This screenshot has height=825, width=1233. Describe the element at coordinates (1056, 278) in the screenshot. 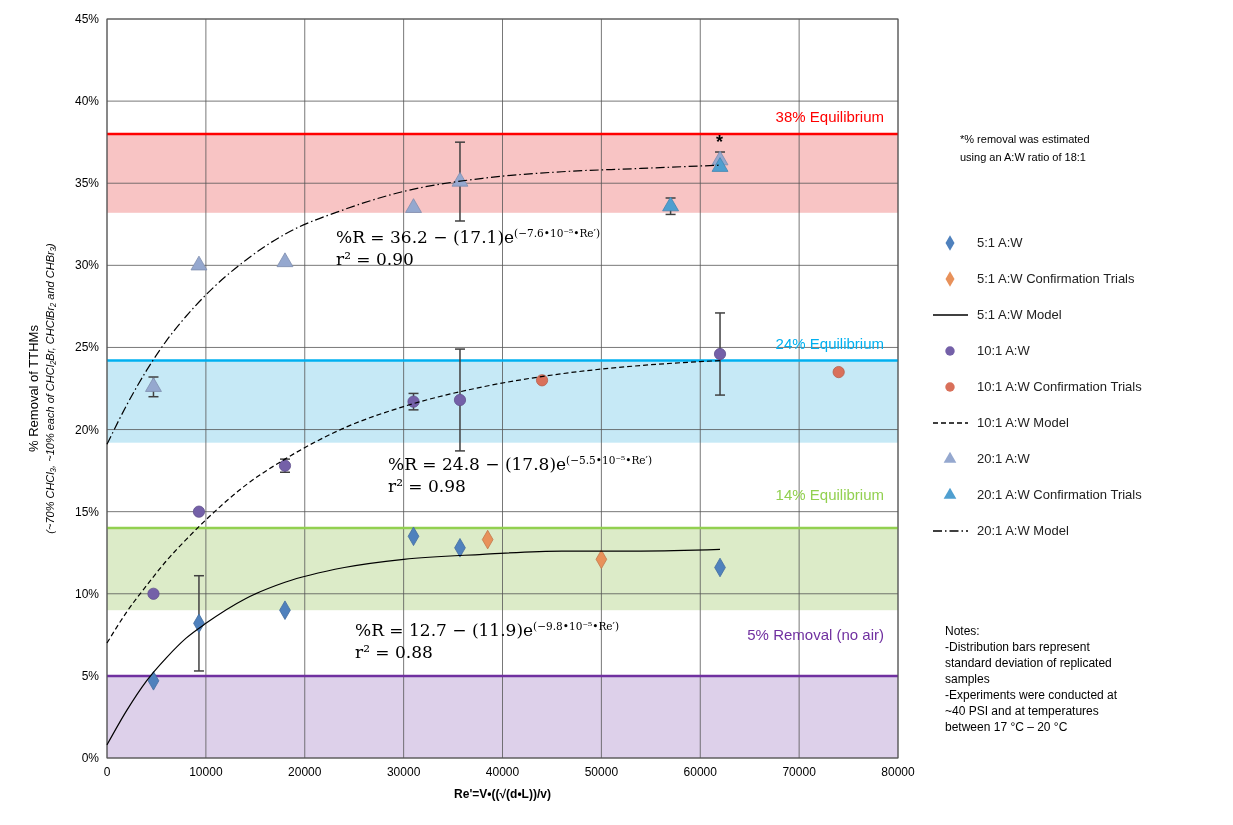

I see `legend-label: 5:1 A:W Confirmation Trials` at that location.